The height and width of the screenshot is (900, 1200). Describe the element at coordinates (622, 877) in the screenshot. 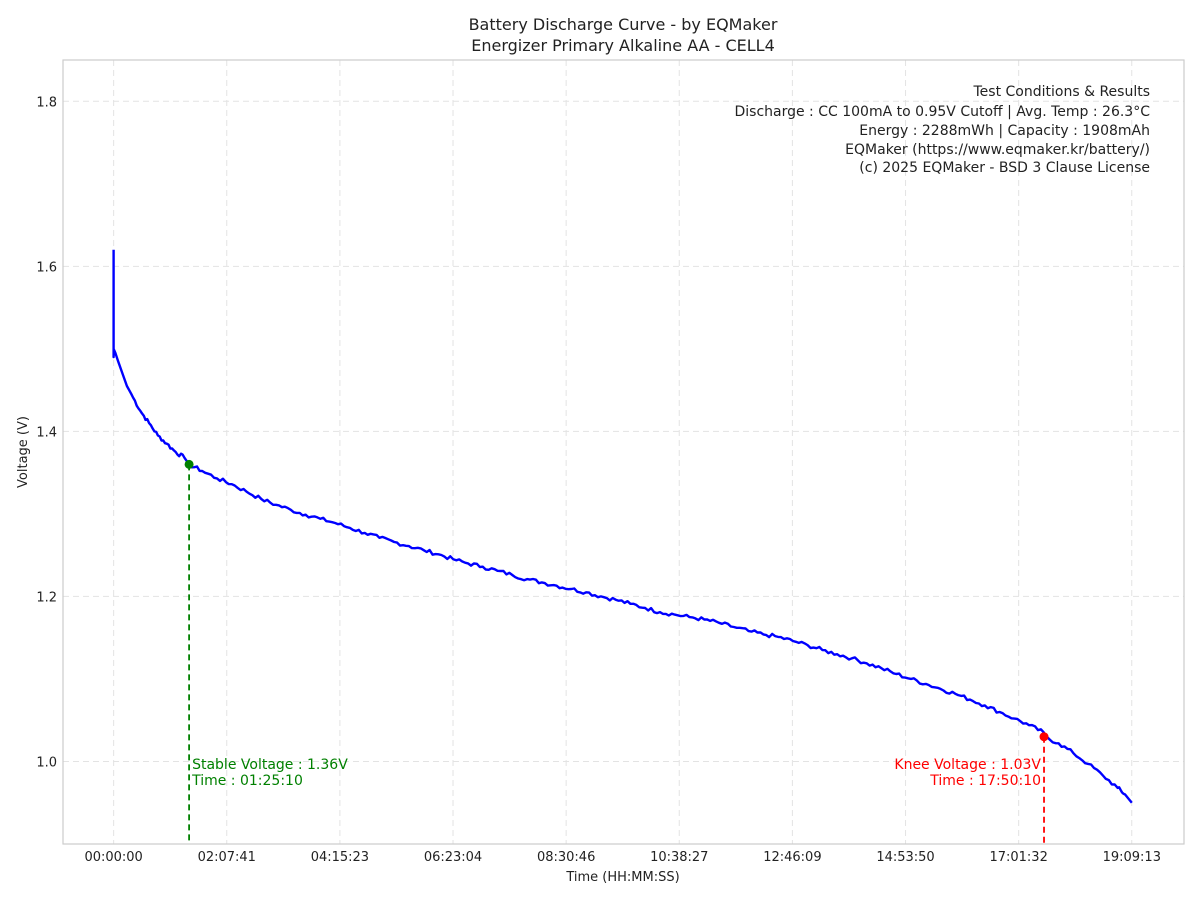

I see `x-axis-label: Time (HH:MM:SS)` at that location.